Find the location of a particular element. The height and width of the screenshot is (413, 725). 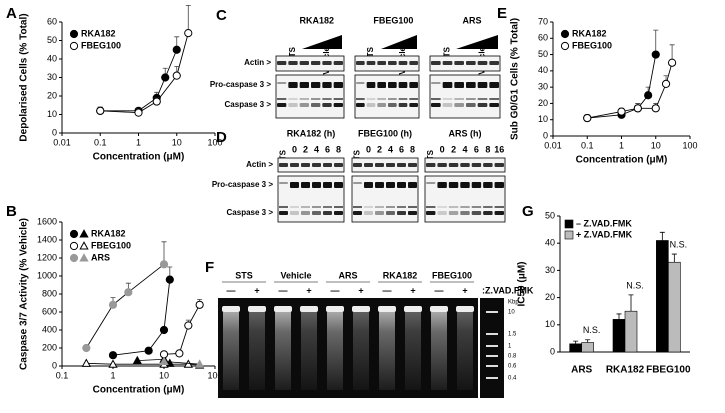

triangle-line is located at coordinates (181, 363).